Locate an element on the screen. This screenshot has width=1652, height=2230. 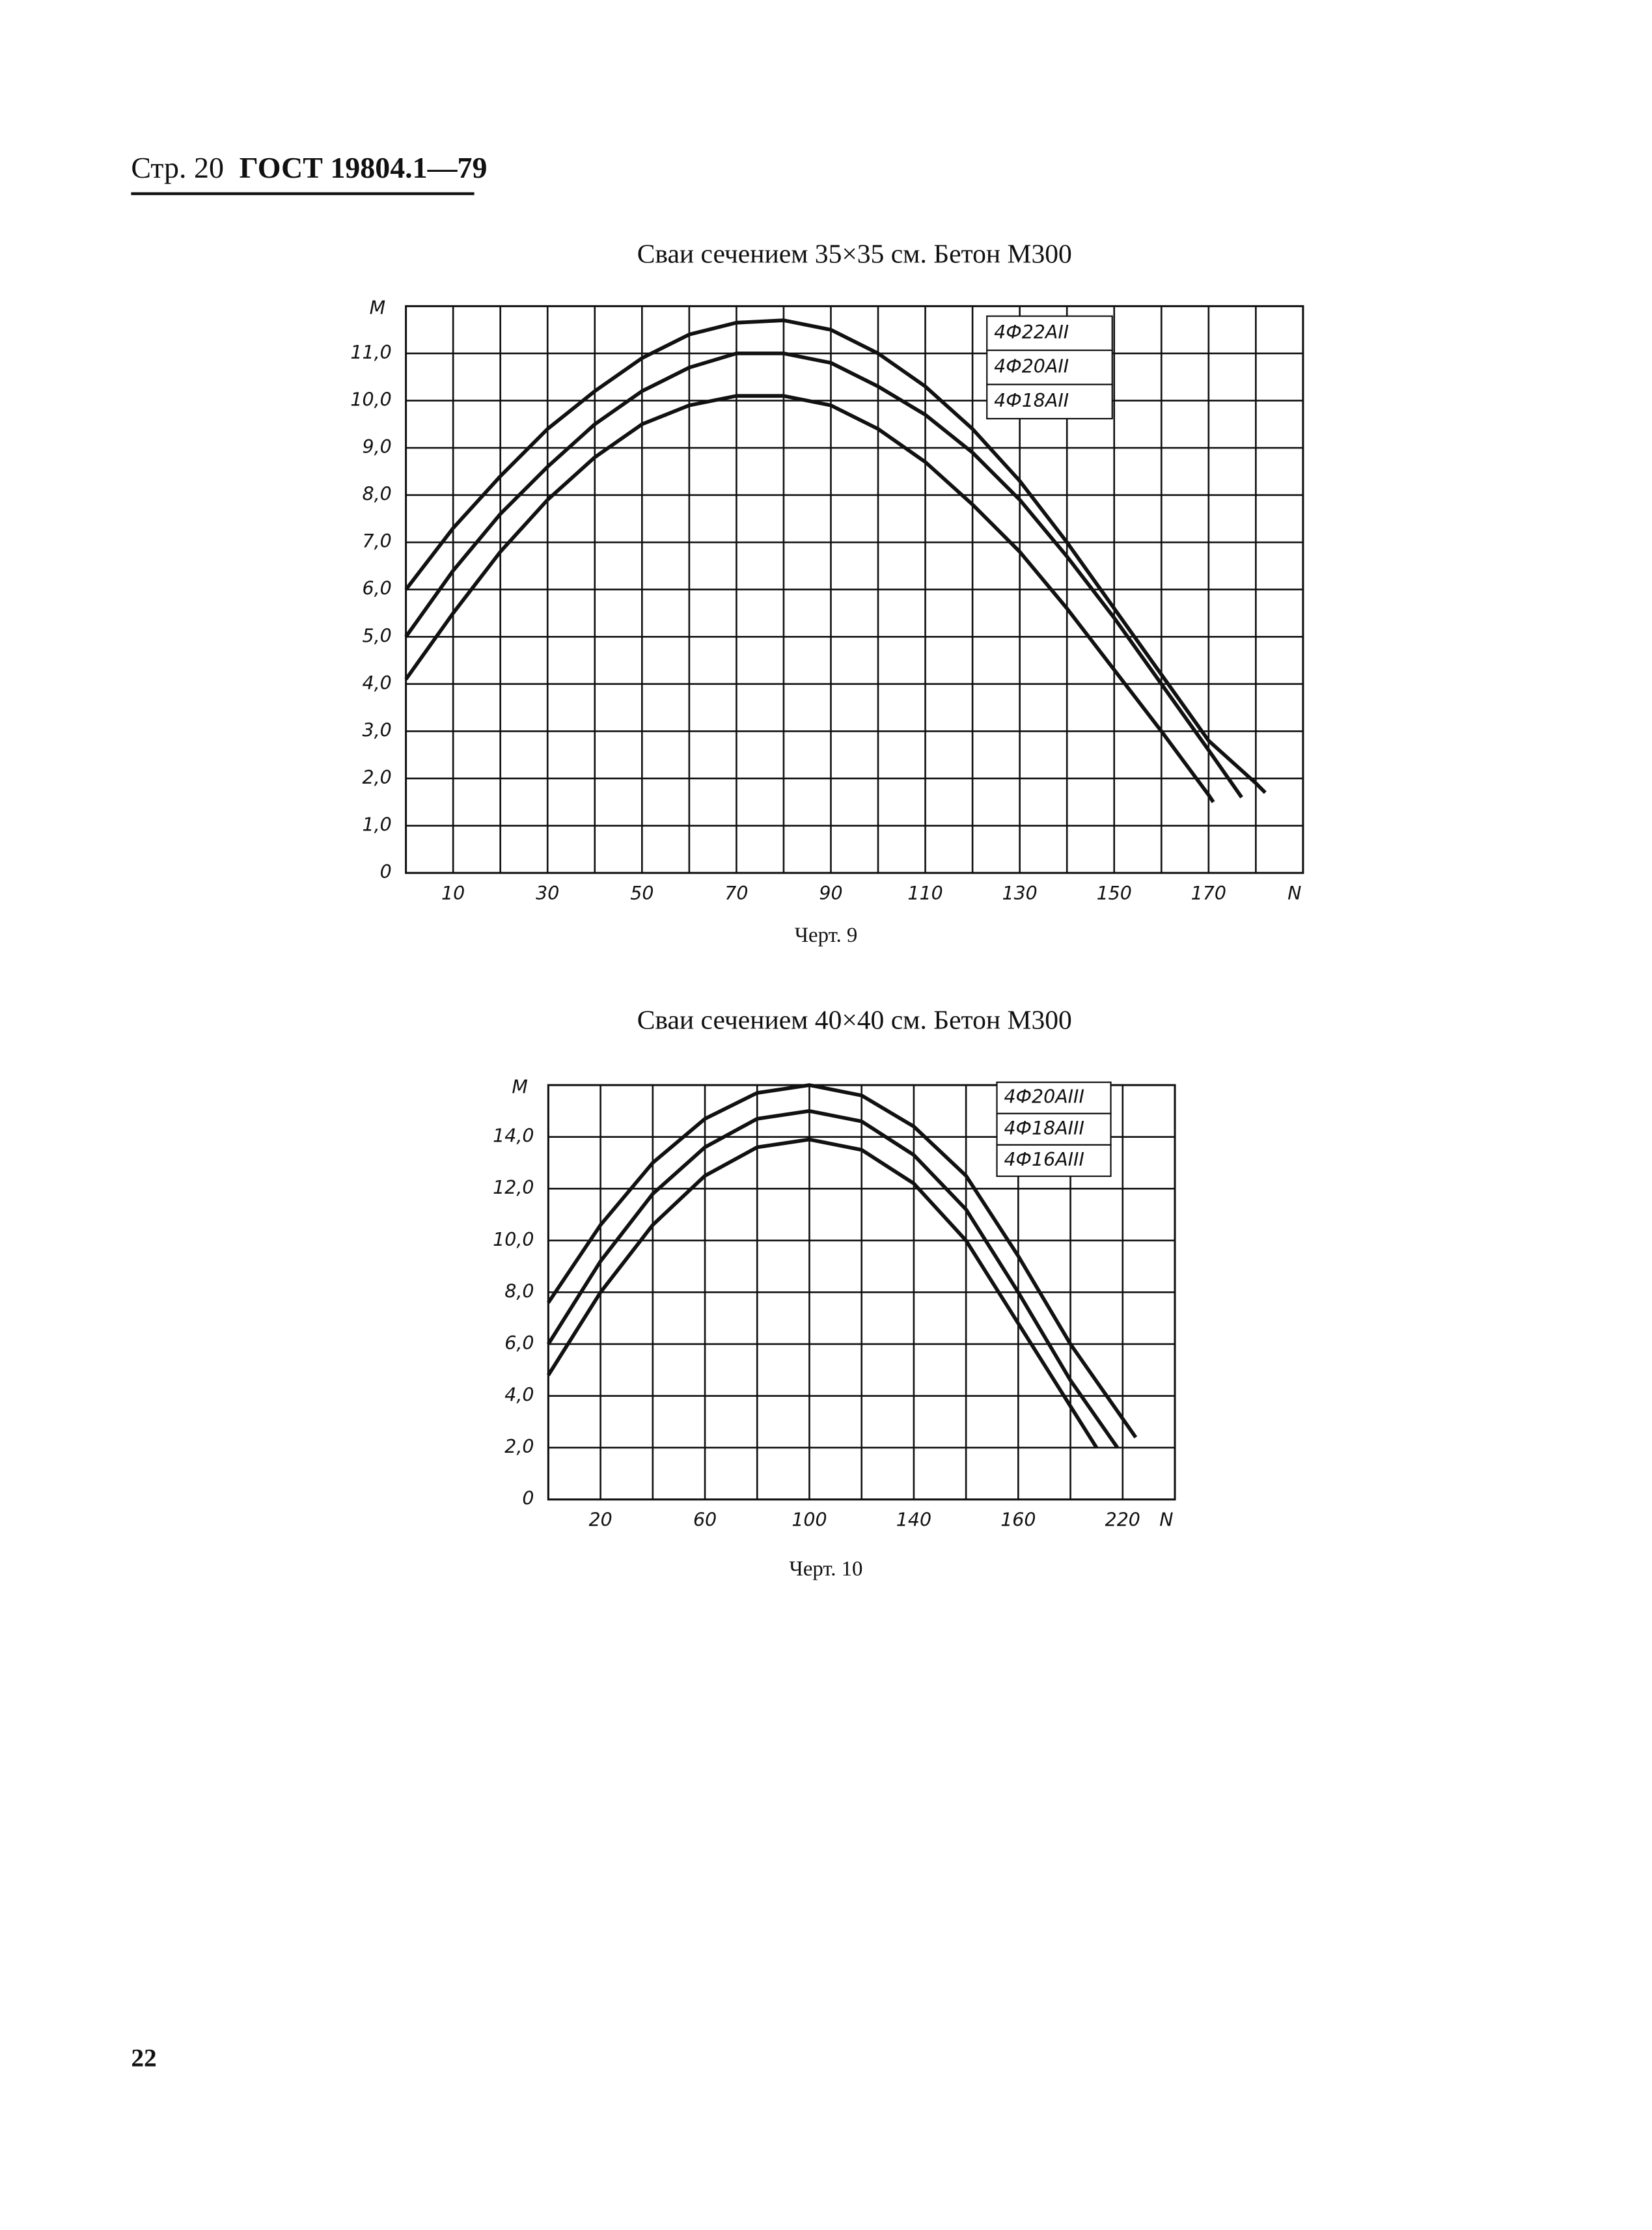
y-tick-label: 7,0 is located at coordinates (377, 541).